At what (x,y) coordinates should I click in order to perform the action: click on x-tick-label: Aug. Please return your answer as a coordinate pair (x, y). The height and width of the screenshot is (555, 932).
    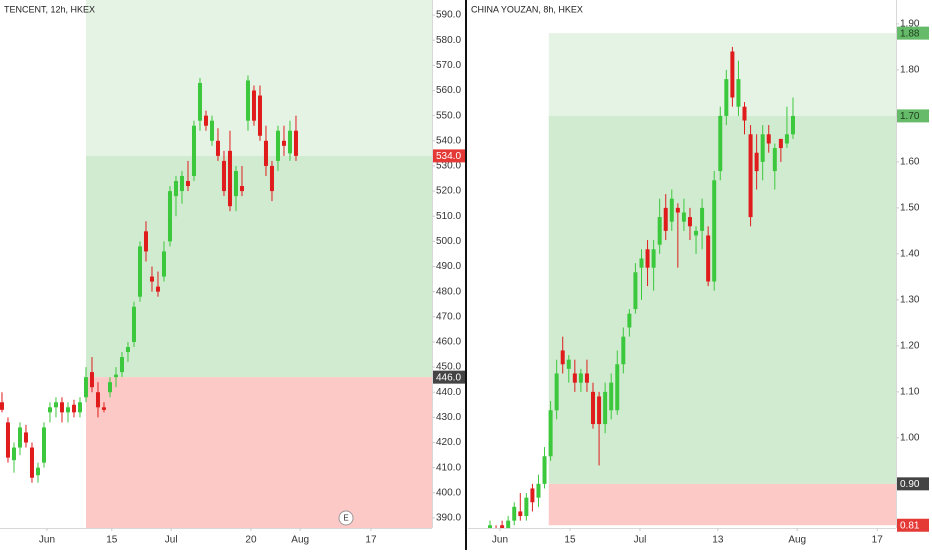
    Looking at the image, I should click on (797, 540).